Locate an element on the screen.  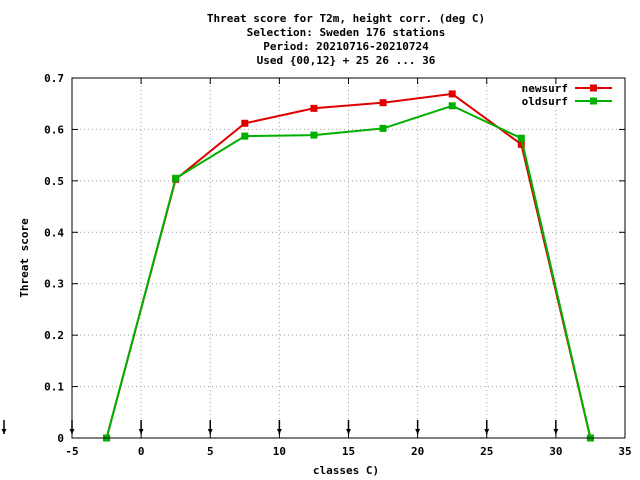
class-markers is located at coordinates (280, 427).